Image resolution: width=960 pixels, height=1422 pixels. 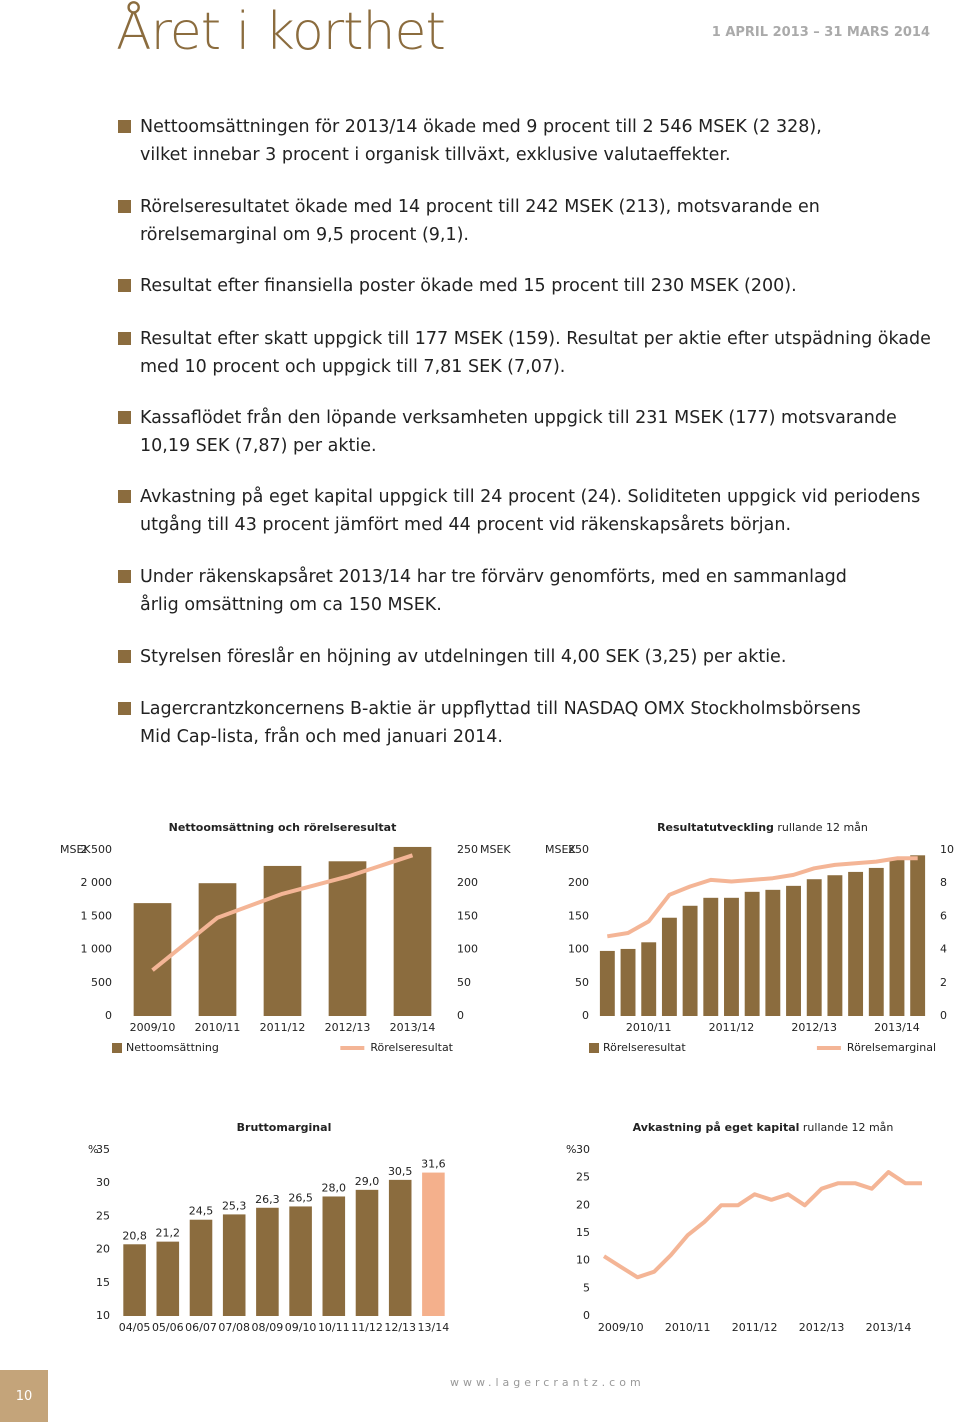 I want to click on y2-tick-label: 250, so click(x=467, y=849).